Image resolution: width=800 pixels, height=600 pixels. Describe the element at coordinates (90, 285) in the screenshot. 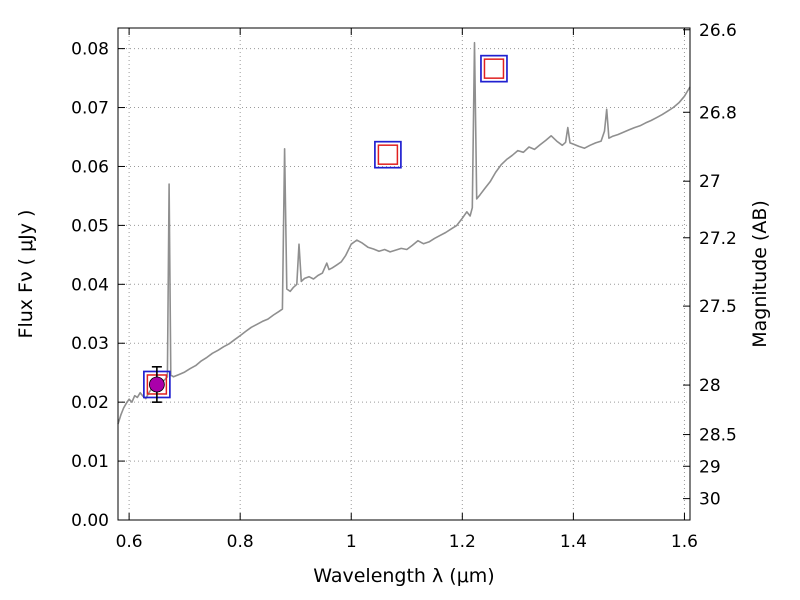

I see `y-tick-label-left: 0.04` at that location.